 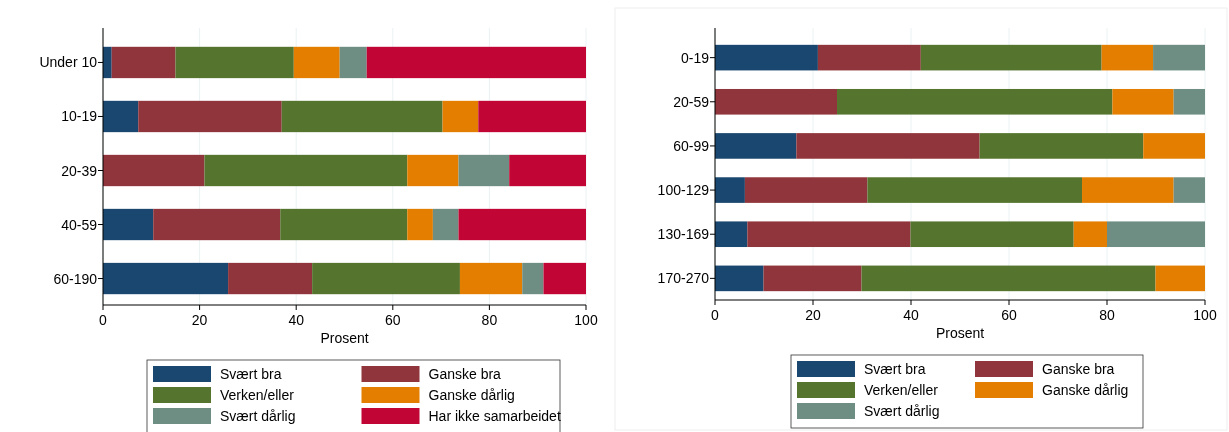 I want to click on y-tick-label: 10-19, so click(x=79, y=116).